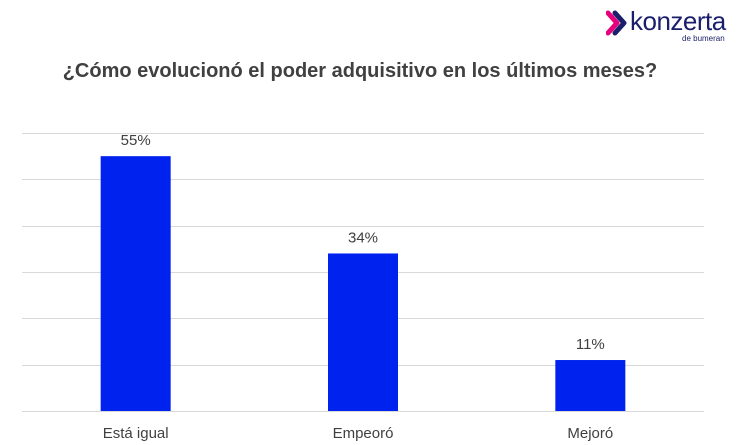 This screenshot has width=740, height=445. Describe the element at coordinates (363, 433) in the screenshot. I see `x-tick-label-2: Empeoró` at that location.